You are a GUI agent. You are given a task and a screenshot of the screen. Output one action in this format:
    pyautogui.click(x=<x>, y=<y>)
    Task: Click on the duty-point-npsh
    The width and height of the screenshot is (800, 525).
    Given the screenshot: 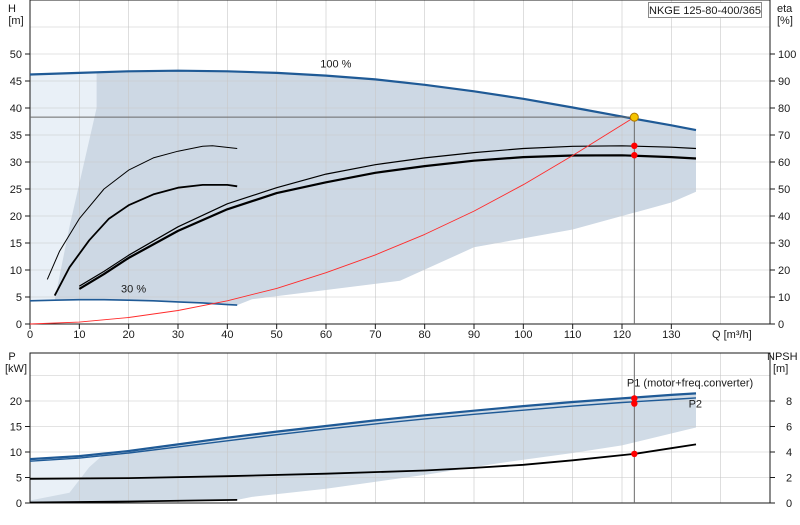 What is the action you would take?
    pyautogui.click(x=634, y=454)
    